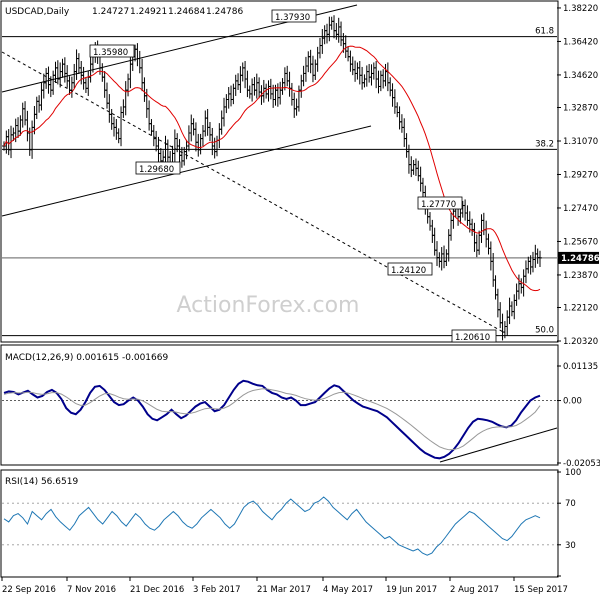 This screenshot has height=600, width=600. I want to click on fib-label-61.8: 61.8, so click(544, 32).